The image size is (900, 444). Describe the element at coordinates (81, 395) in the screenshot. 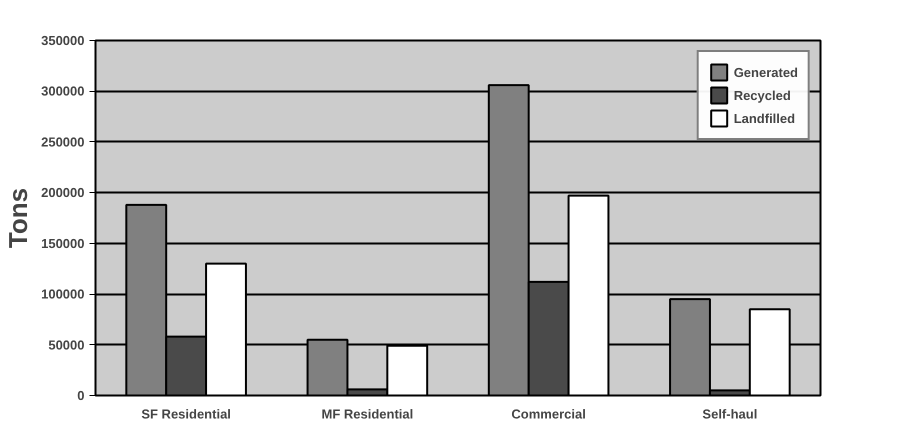

I see `y-tick-label: 0` at that location.